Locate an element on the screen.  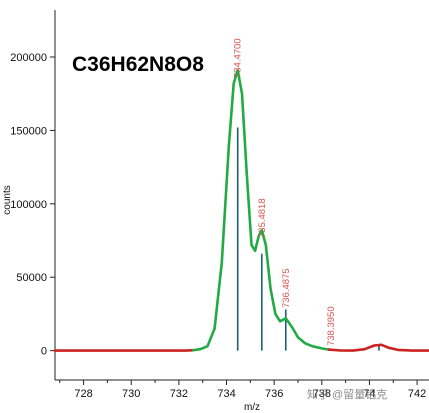
profile-series is located at coordinates (378, 347).